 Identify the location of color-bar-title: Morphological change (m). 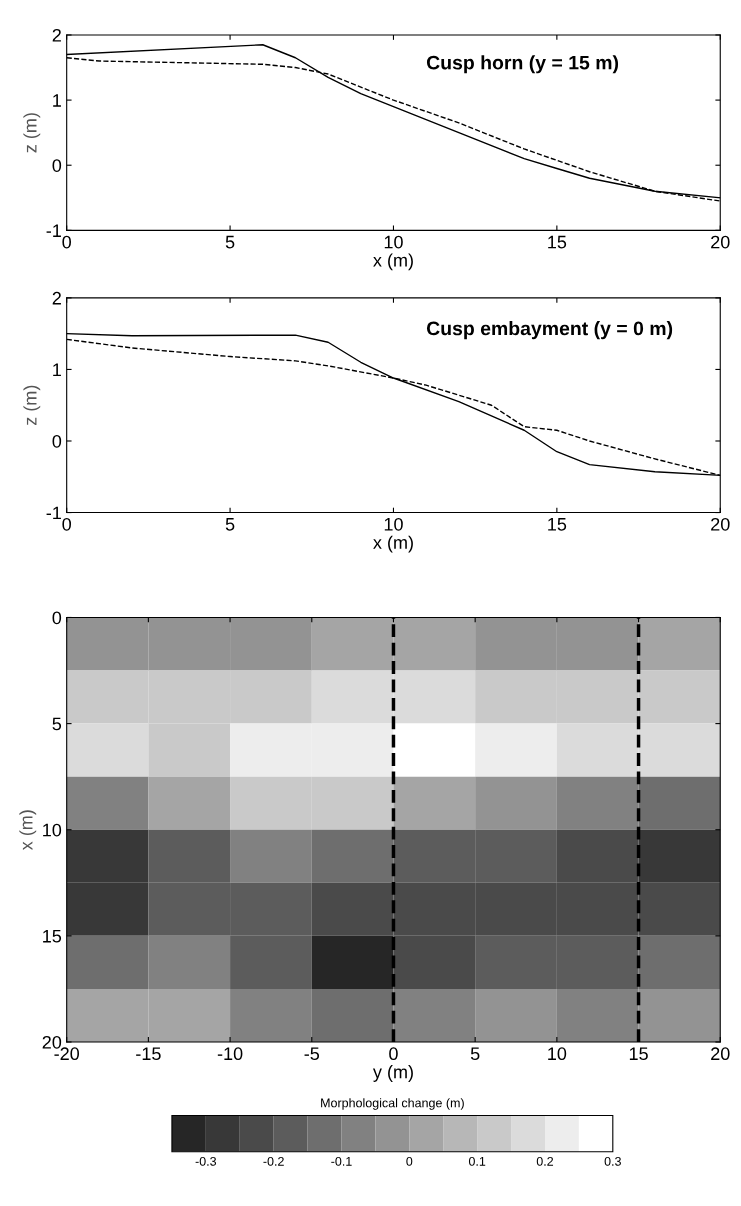
(392, 1104).